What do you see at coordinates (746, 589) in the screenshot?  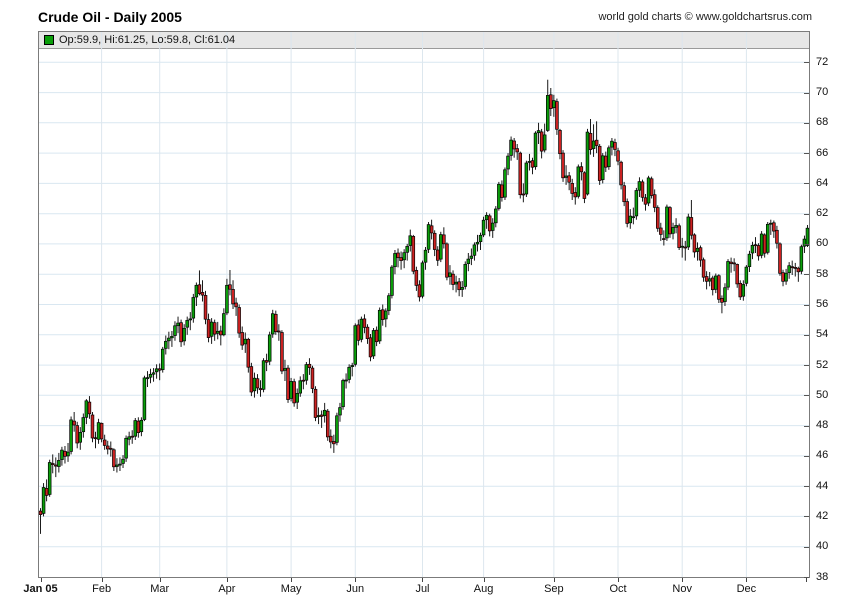 I see `x-tick-label: Dec` at bounding box center [746, 589].